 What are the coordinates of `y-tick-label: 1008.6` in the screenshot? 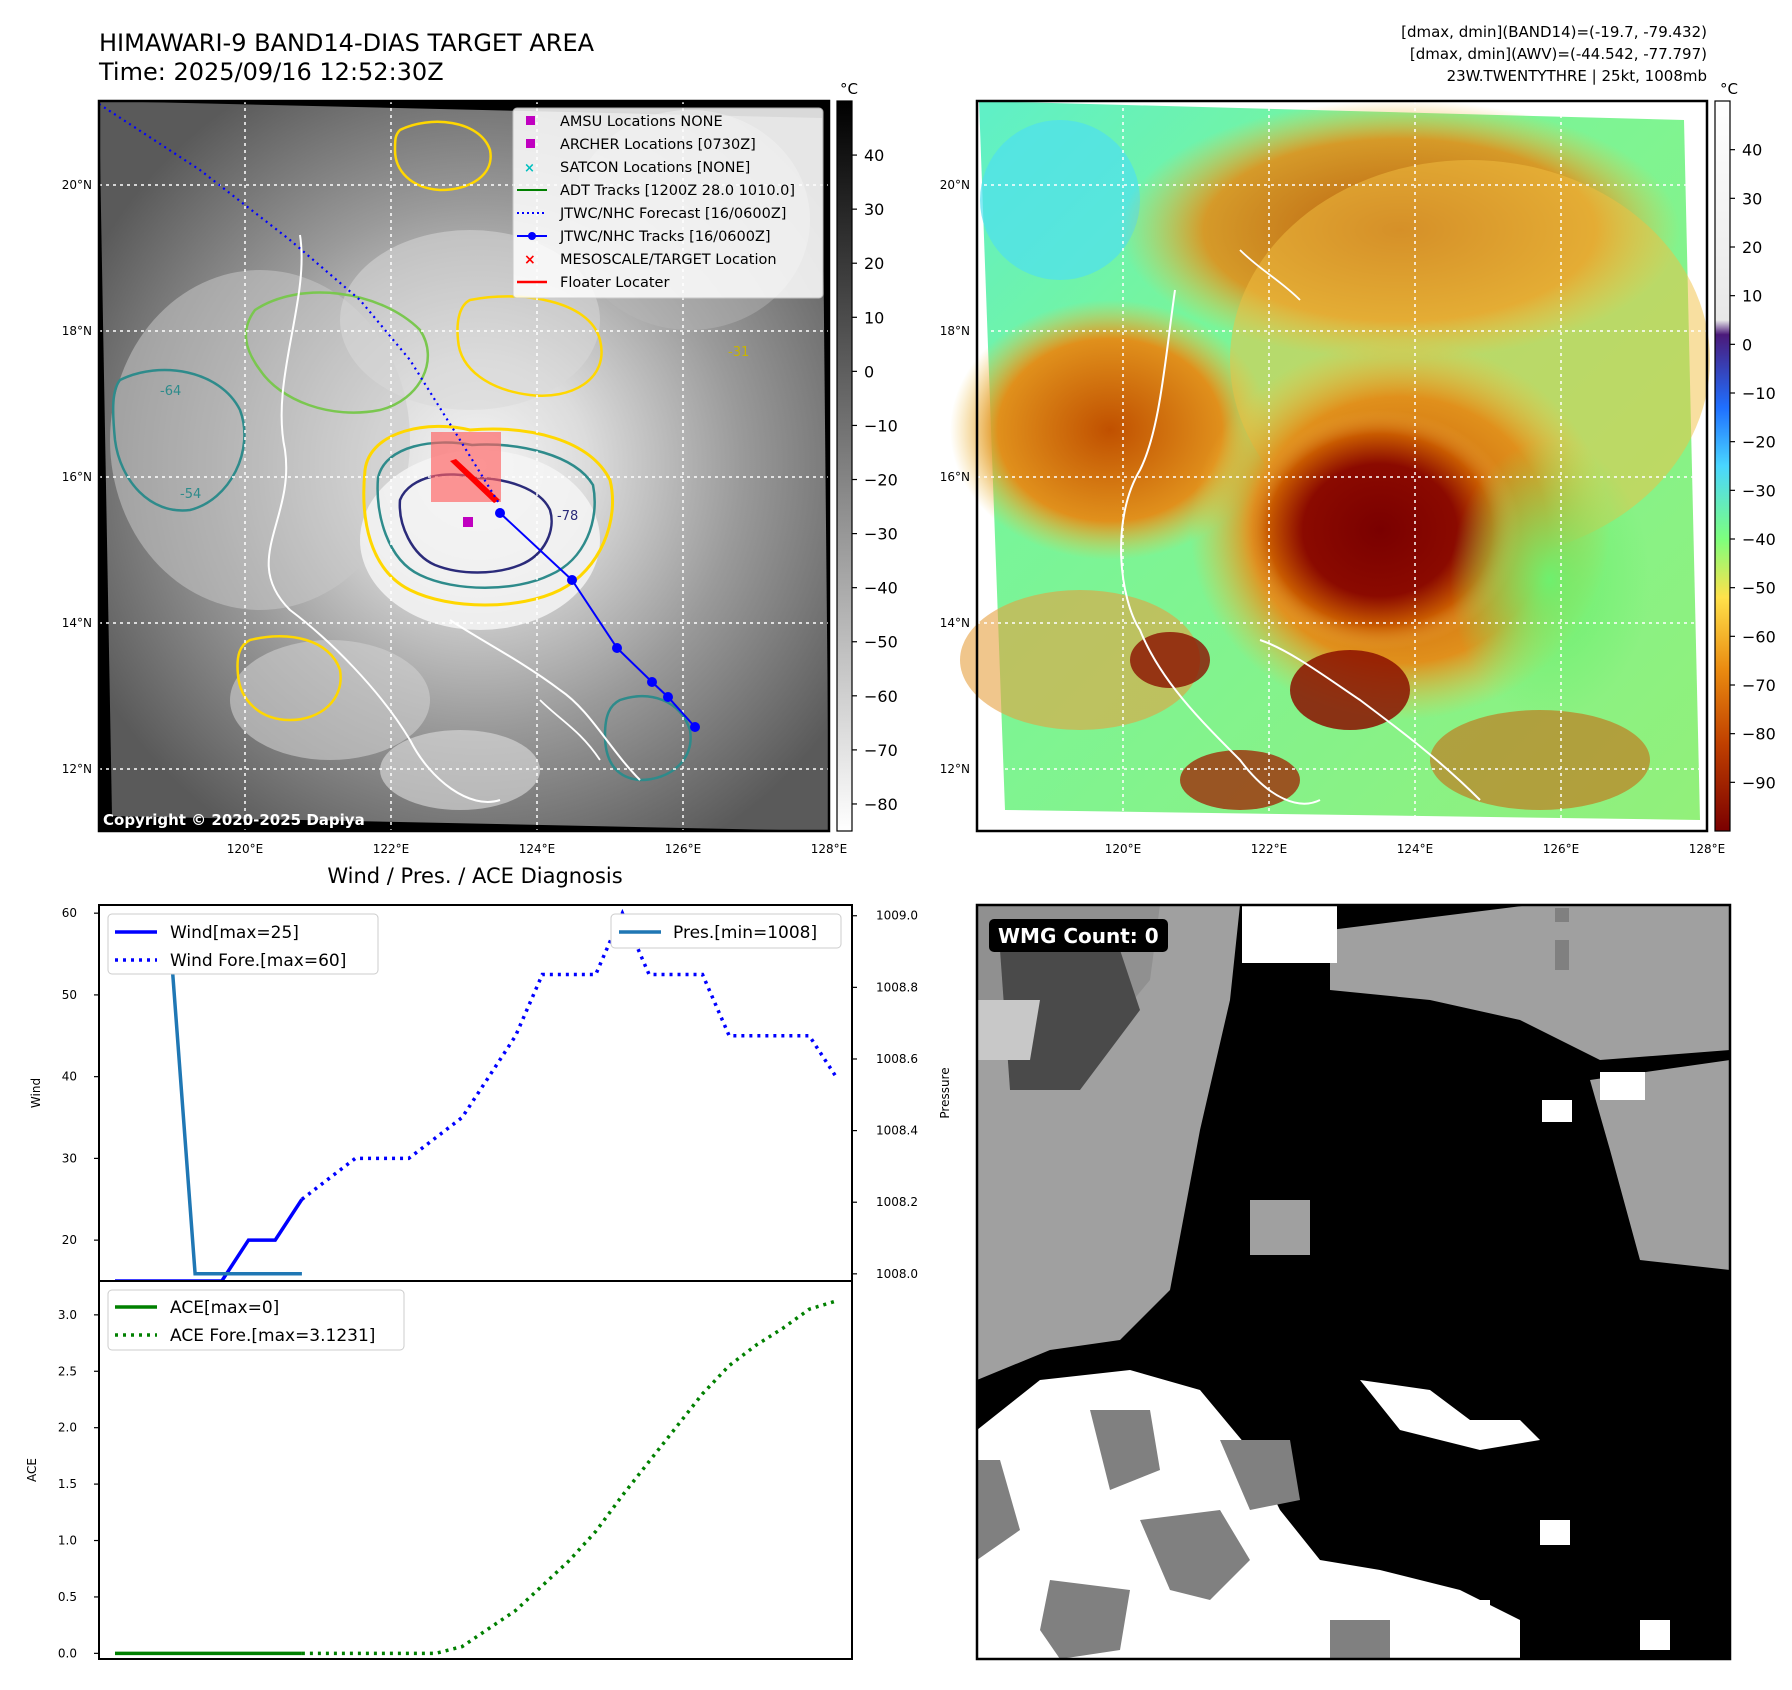 It's located at (897, 1059).